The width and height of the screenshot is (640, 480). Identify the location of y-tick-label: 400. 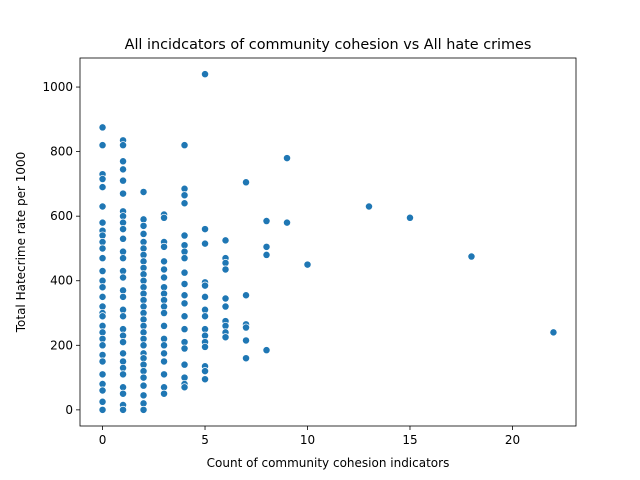
(61, 281).